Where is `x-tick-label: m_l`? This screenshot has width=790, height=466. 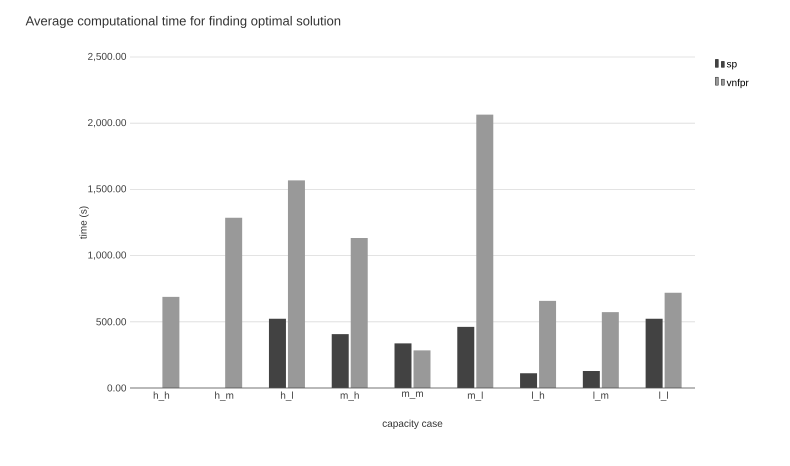 x-tick-label: m_l is located at coordinates (475, 396).